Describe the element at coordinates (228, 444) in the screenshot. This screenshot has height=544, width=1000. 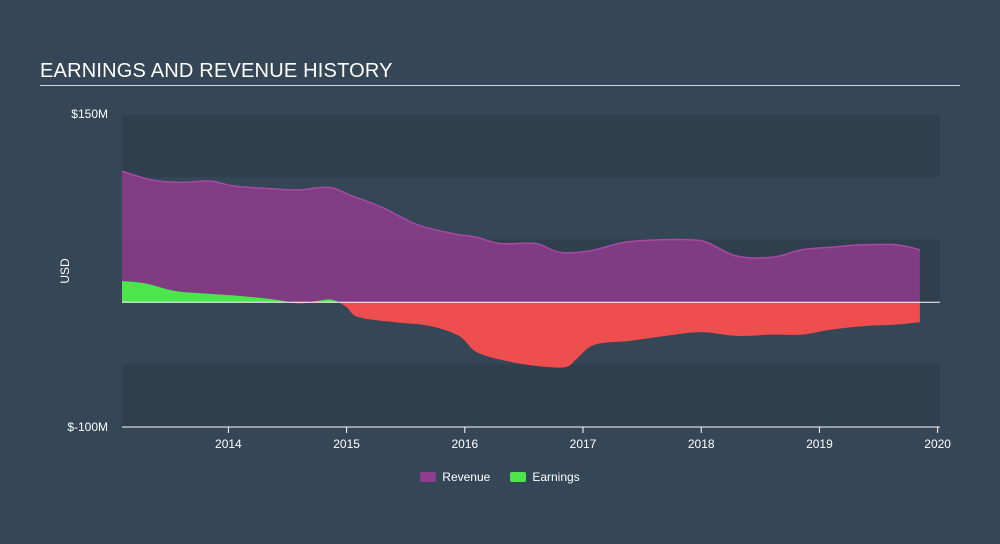
I see `x-tick-label: 2014` at that location.